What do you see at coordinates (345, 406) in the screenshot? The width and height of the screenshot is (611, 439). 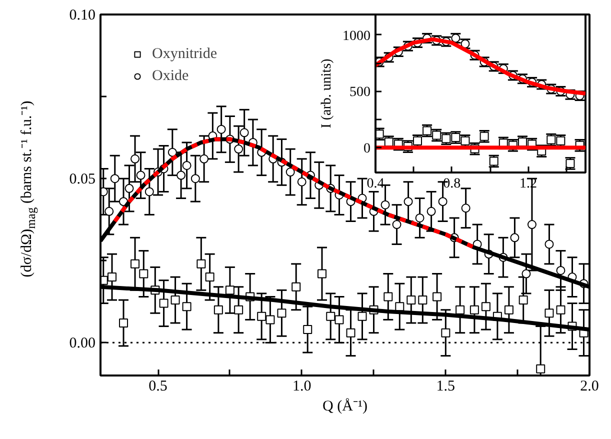 I see `x-axis-title: Q (Å⁻¹)` at bounding box center [345, 406].